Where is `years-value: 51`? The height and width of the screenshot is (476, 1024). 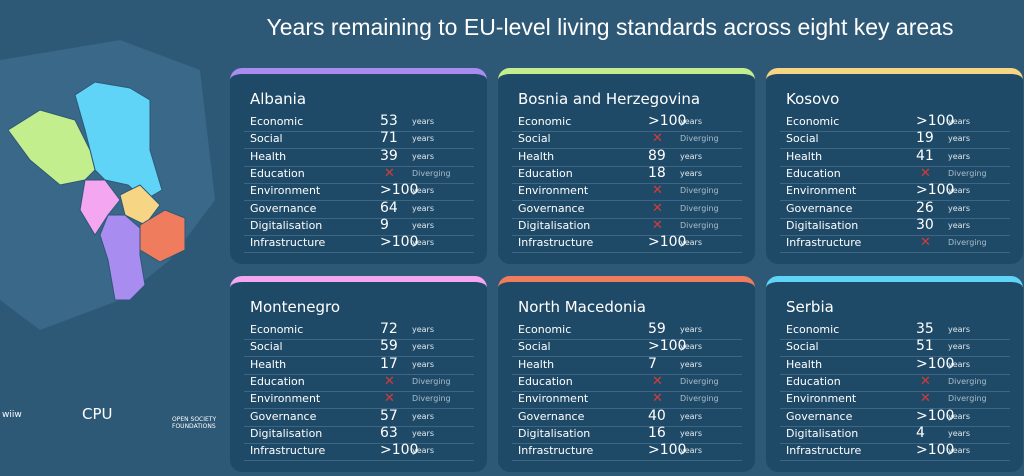 years-value: 51 is located at coordinates (925, 346).